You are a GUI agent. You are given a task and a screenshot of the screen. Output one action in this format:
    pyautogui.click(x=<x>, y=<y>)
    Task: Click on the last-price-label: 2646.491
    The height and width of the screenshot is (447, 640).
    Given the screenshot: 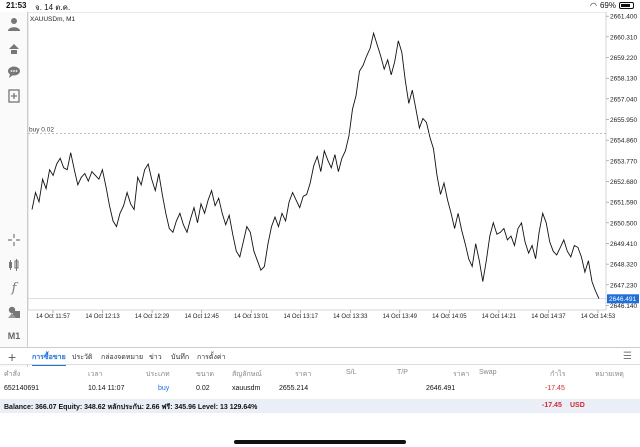 What is the action you would take?
    pyautogui.click(x=622, y=299)
    